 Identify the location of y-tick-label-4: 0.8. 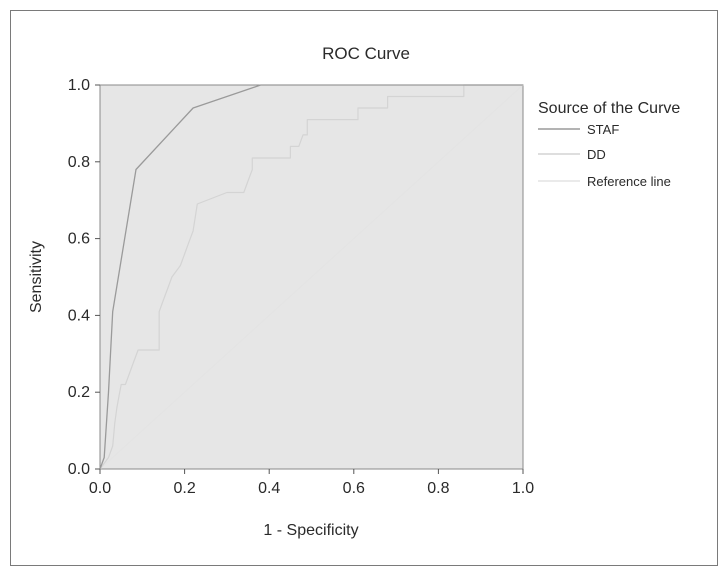
(79, 162).